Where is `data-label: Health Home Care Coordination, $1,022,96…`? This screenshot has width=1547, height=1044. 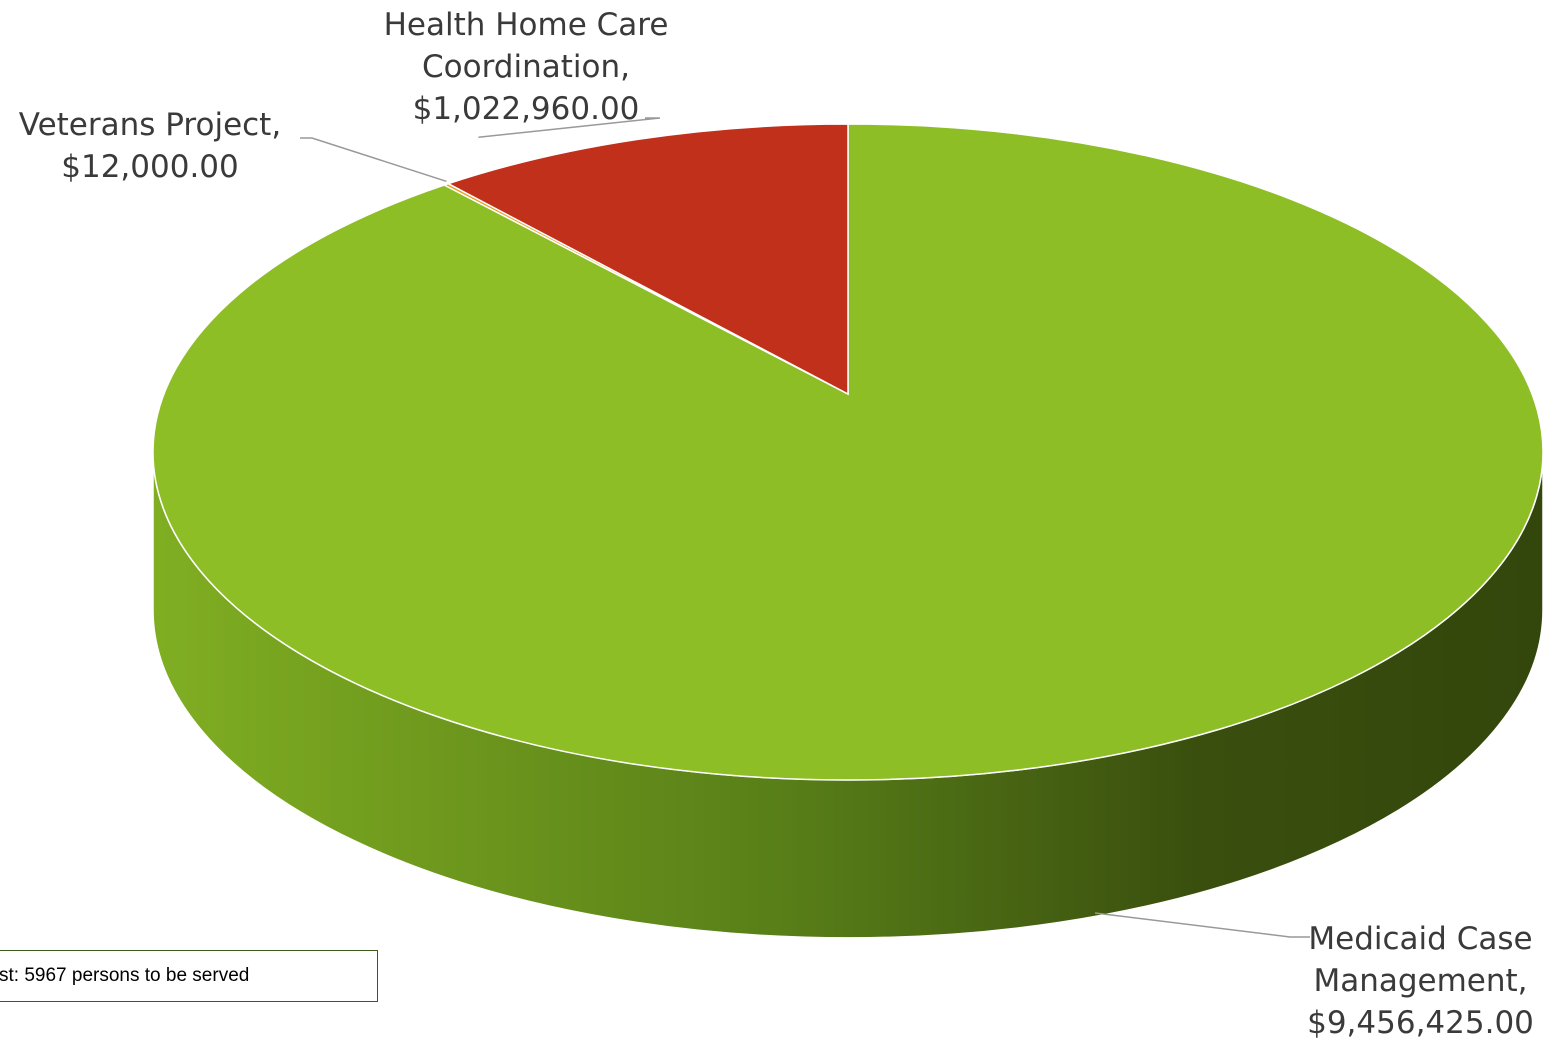
data-label: Health Home Care Coordination, $1,022,96… is located at coordinates (526, 67).